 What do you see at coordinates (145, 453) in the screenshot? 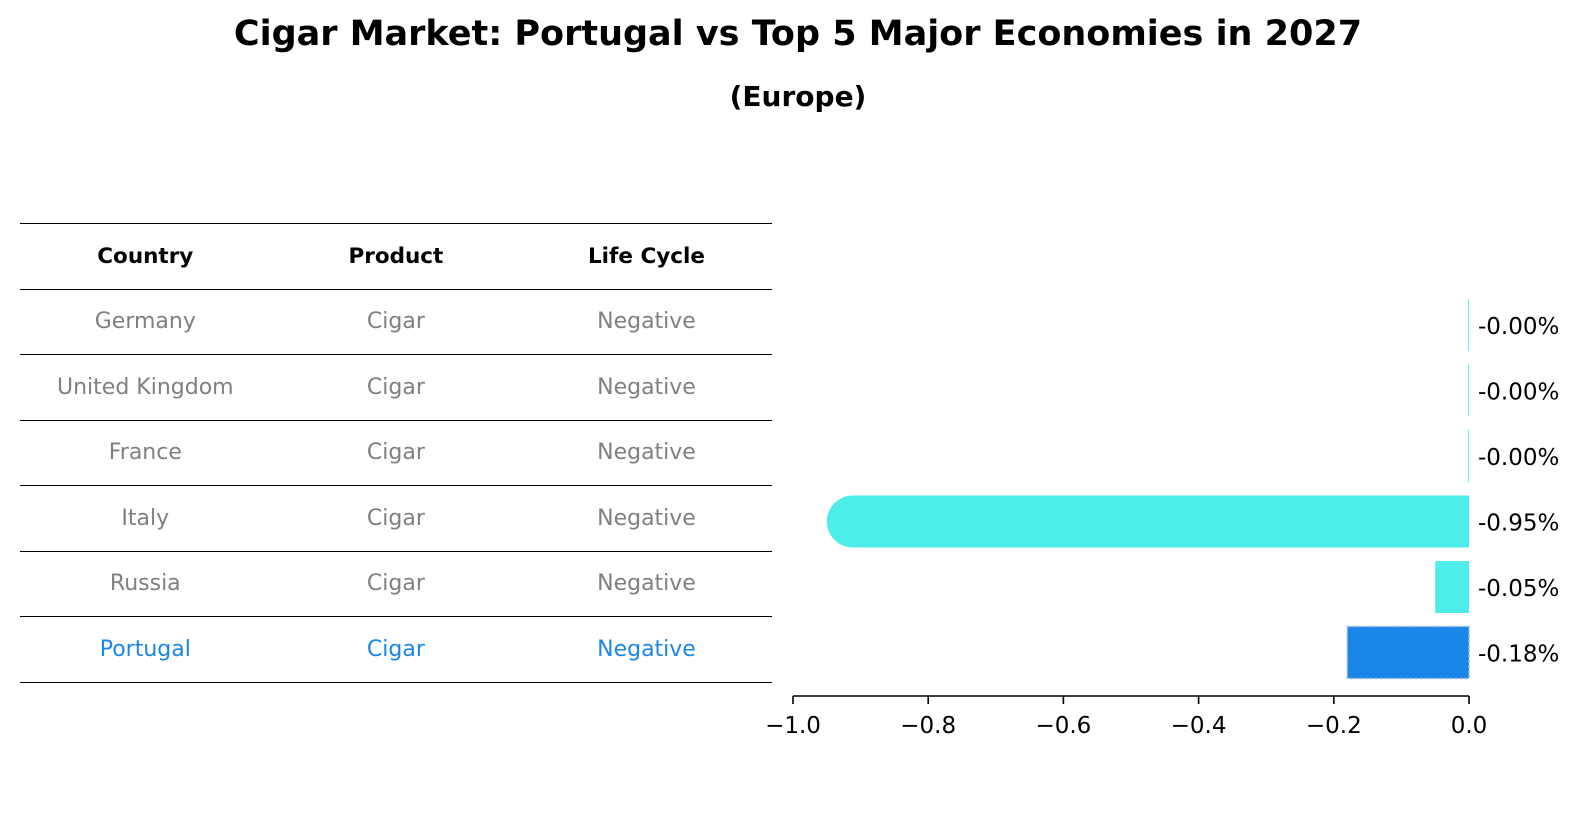
I see `cell-country: France` at bounding box center [145, 453].